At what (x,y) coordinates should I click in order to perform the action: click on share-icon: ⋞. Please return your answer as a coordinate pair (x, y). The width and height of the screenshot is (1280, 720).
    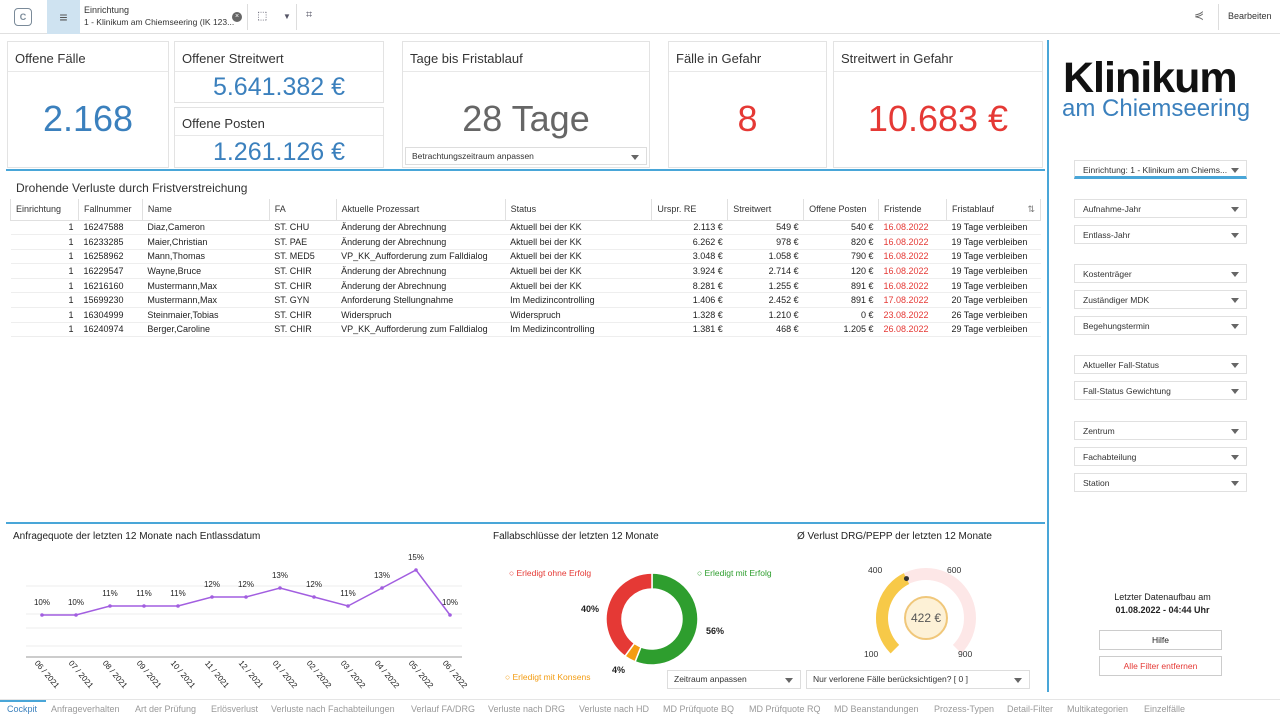
    Looking at the image, I should click on (1199, 15).